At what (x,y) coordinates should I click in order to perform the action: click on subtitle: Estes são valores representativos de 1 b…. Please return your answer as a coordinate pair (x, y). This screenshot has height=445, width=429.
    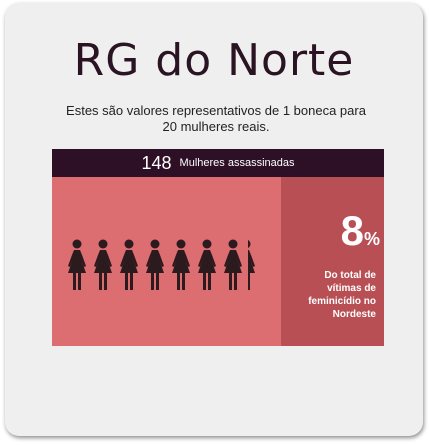
    Looking at the image, I should click on (216, 118).